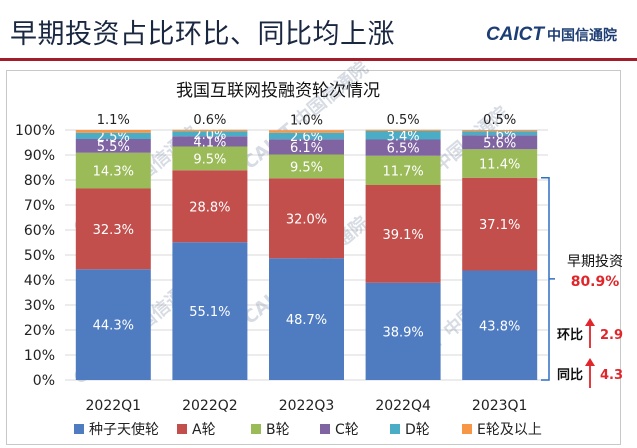 The height and width of the screenshot is (448, 637). Describe the element at coordinates (307, 406) in the screenshot. I see `x-tick-label: 2022Q3` at that location.